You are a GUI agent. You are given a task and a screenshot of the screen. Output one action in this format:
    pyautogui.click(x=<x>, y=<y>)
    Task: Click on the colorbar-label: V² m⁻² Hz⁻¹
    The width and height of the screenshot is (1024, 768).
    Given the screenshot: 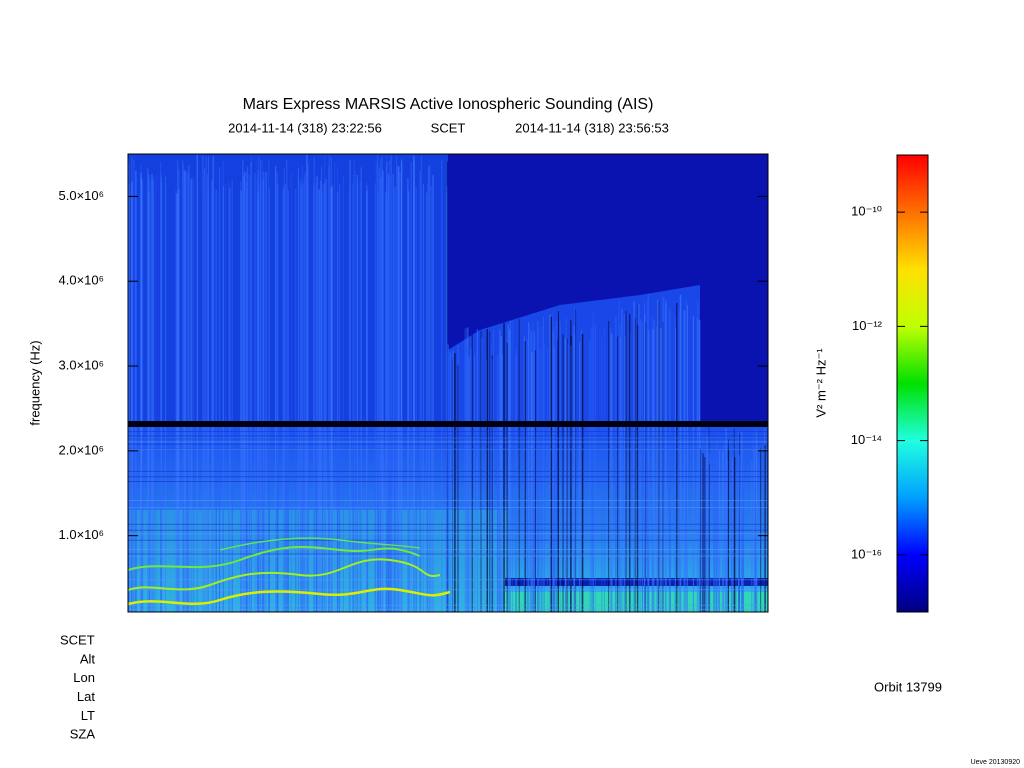 What is the action you would take?
    pyautogui.click(x=820, y=383)
    